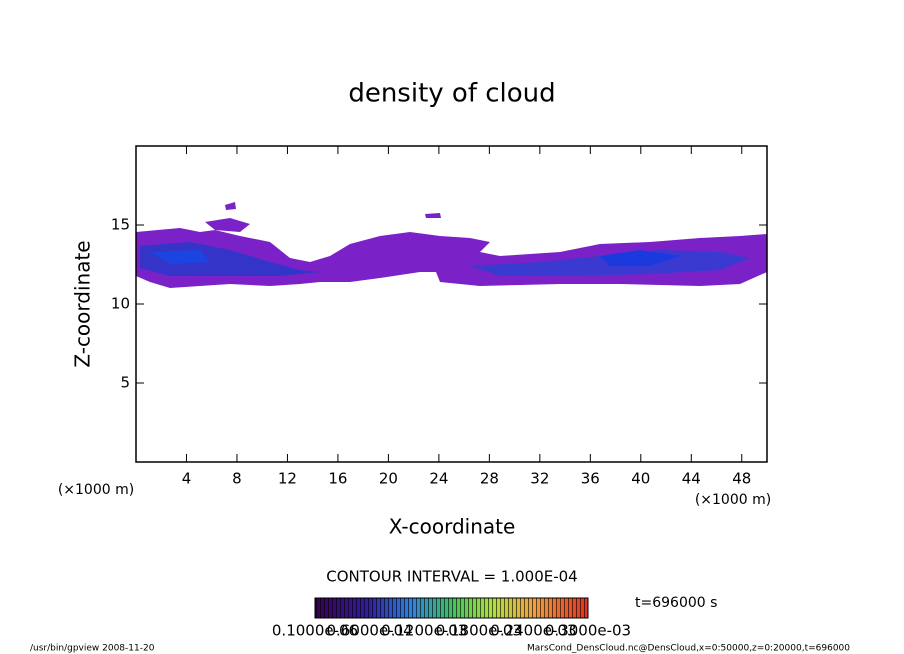 This screenshot has width=904, height=654. What do you see at coordinates (452, 527) in the screenshot?
I see `x-axis-label: X-coordinate` at bounding box center [452, 527].